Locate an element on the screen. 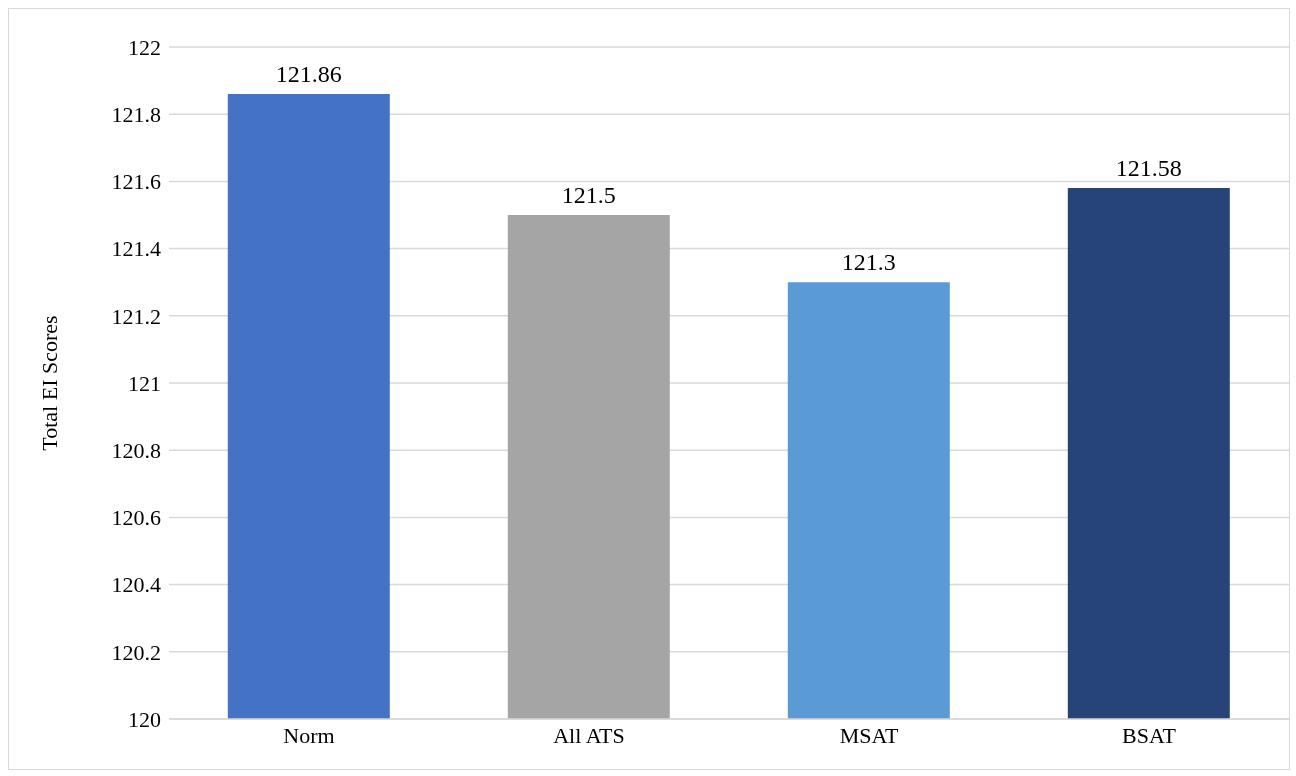  y-tick-label: 120.8 is located at coordinates (136, 451).